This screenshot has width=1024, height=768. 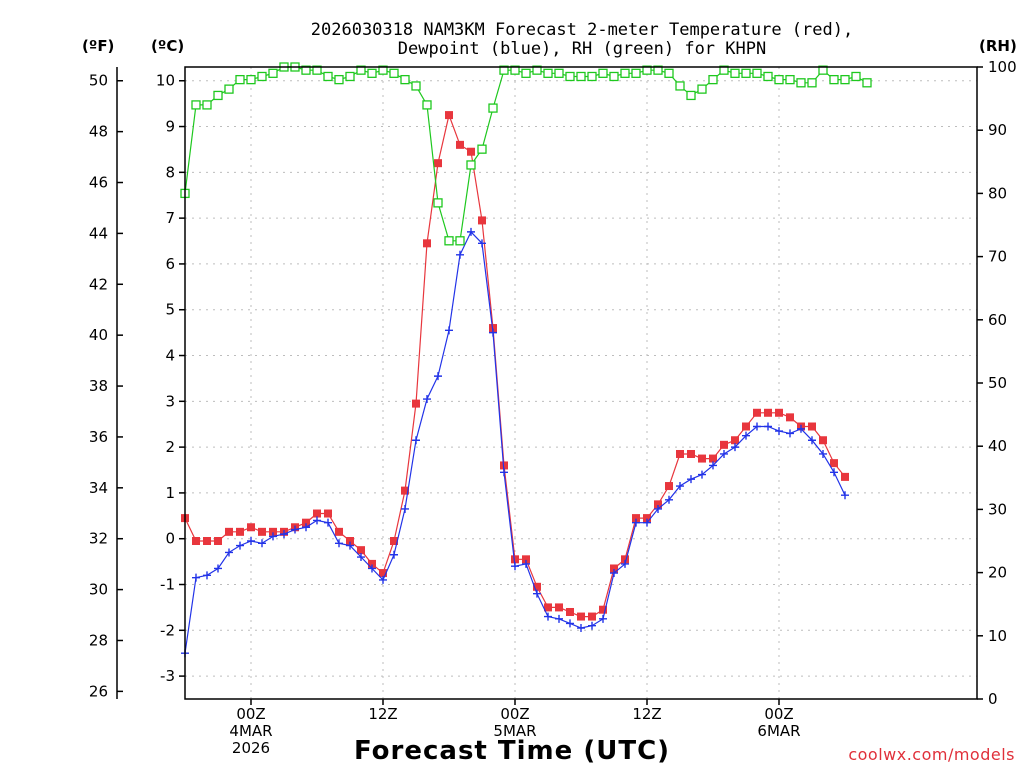 I want to click on celsius-tick-label: -2, so click(x=167, y=630).